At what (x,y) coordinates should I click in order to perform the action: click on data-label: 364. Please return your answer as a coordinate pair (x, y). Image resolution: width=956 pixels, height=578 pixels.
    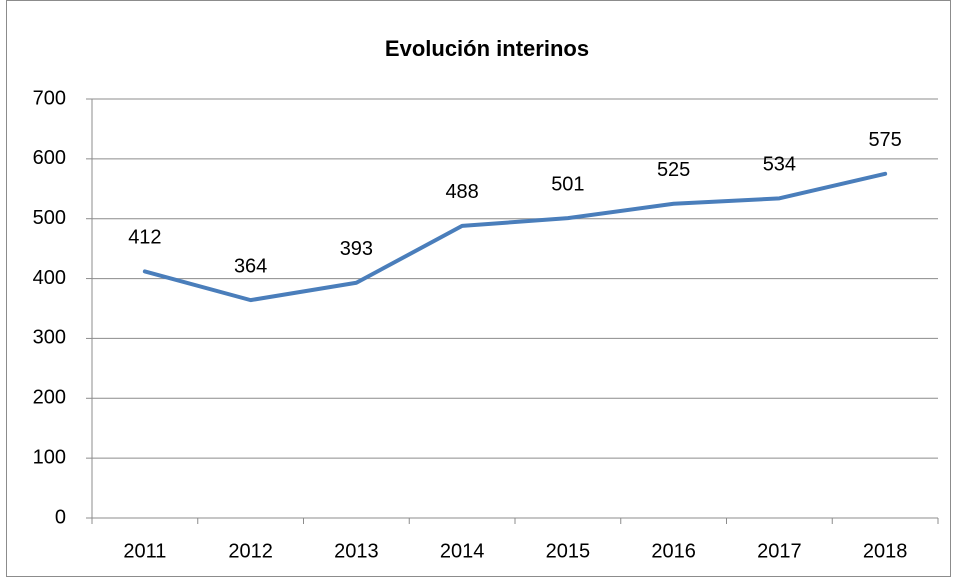
    Looking at the image, I should click on (250, 266).